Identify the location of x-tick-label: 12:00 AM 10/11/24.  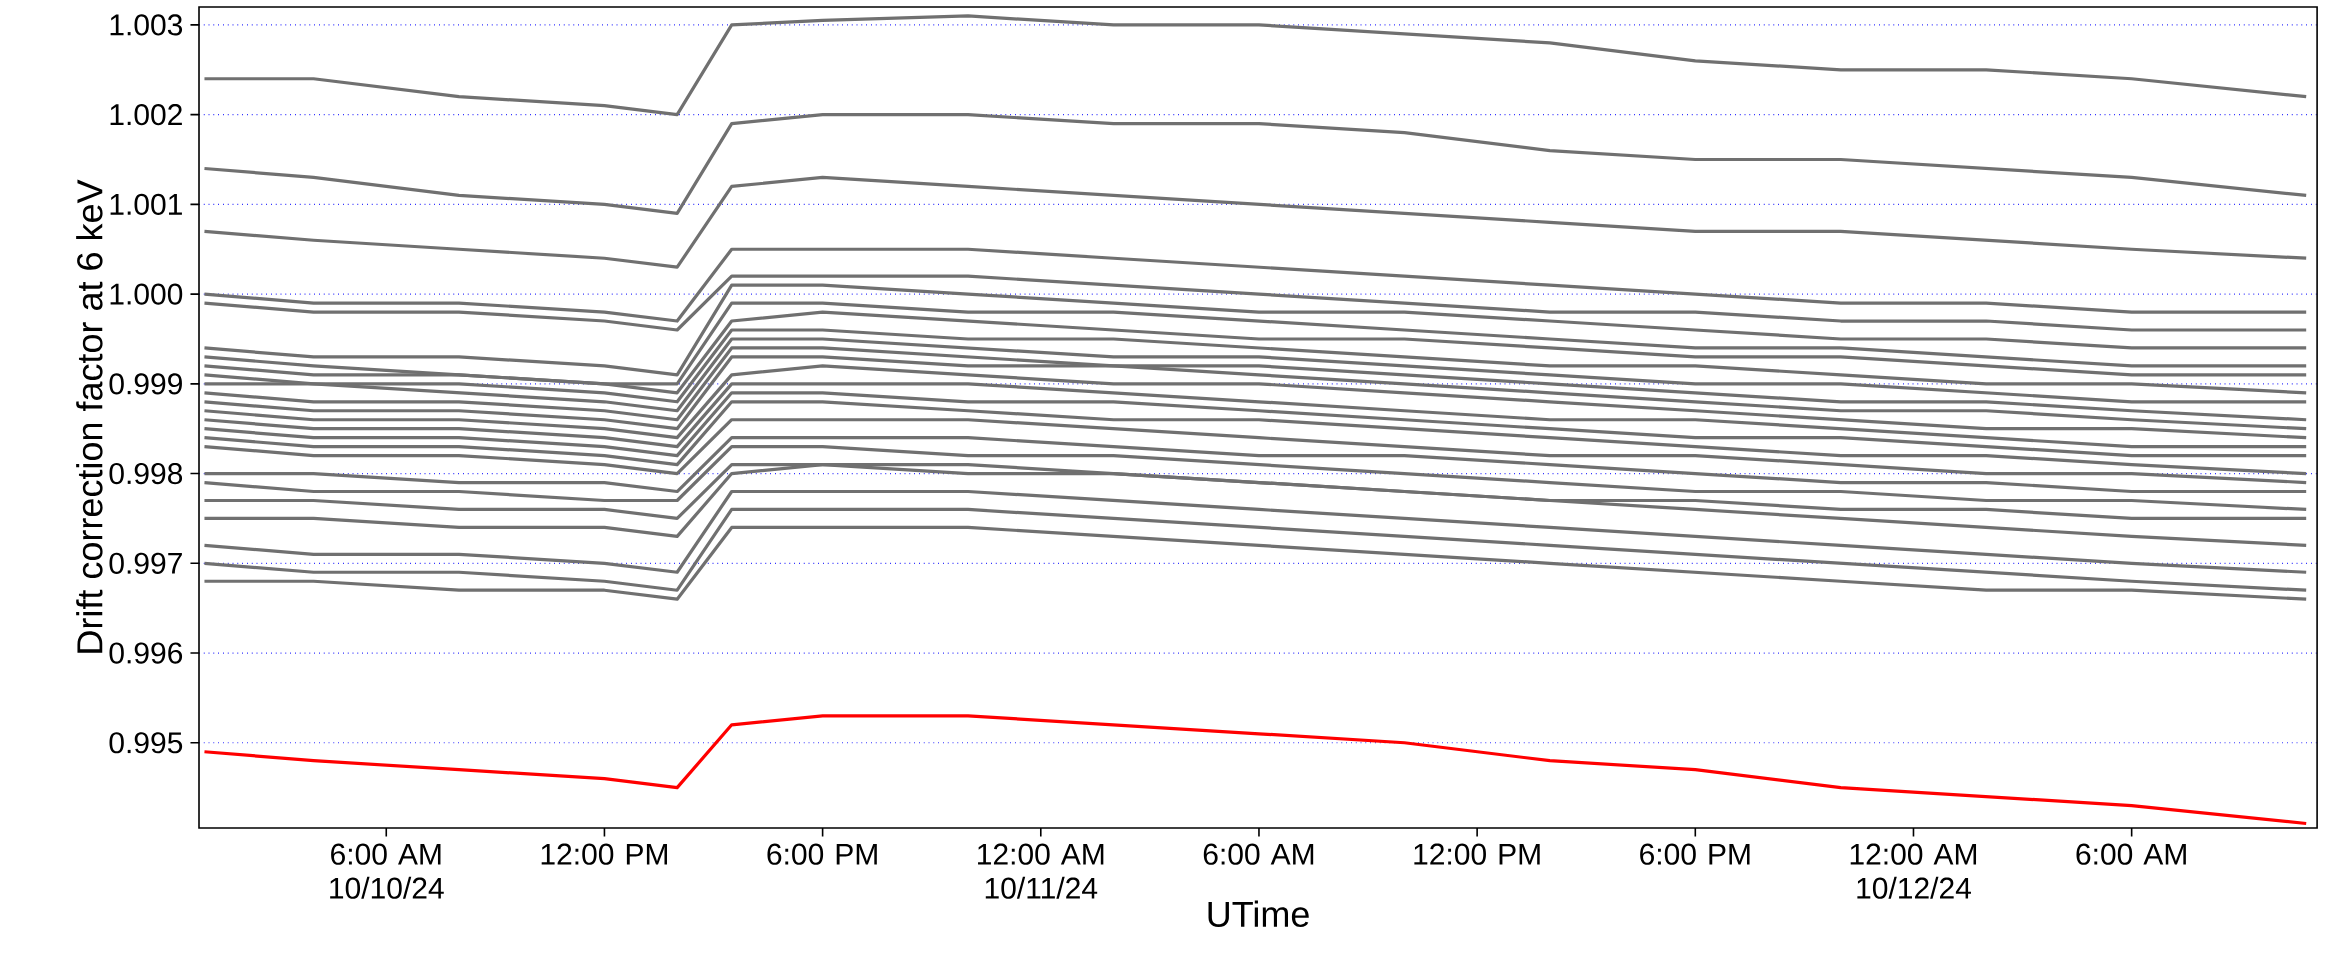
(1041, 871).